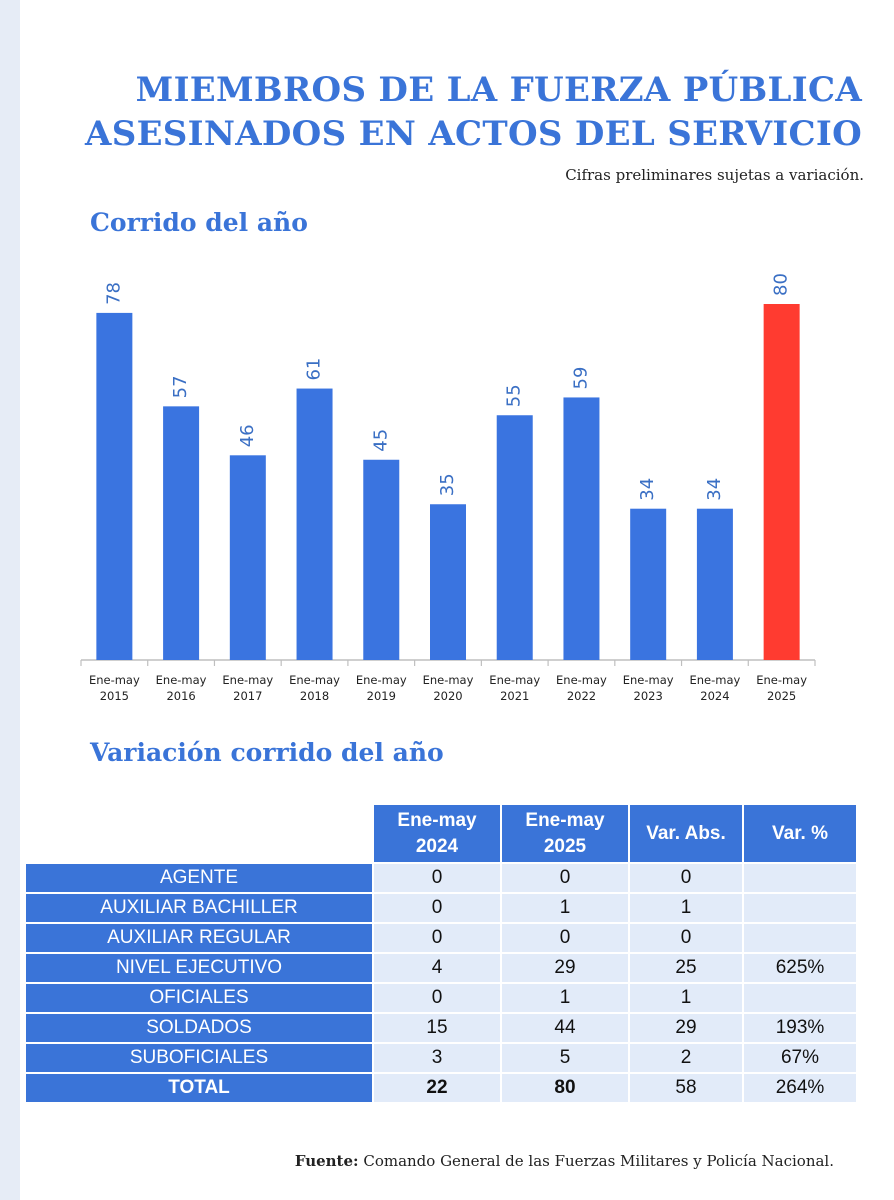  I want to click on cell-2025: 44, so click(565, 1028).